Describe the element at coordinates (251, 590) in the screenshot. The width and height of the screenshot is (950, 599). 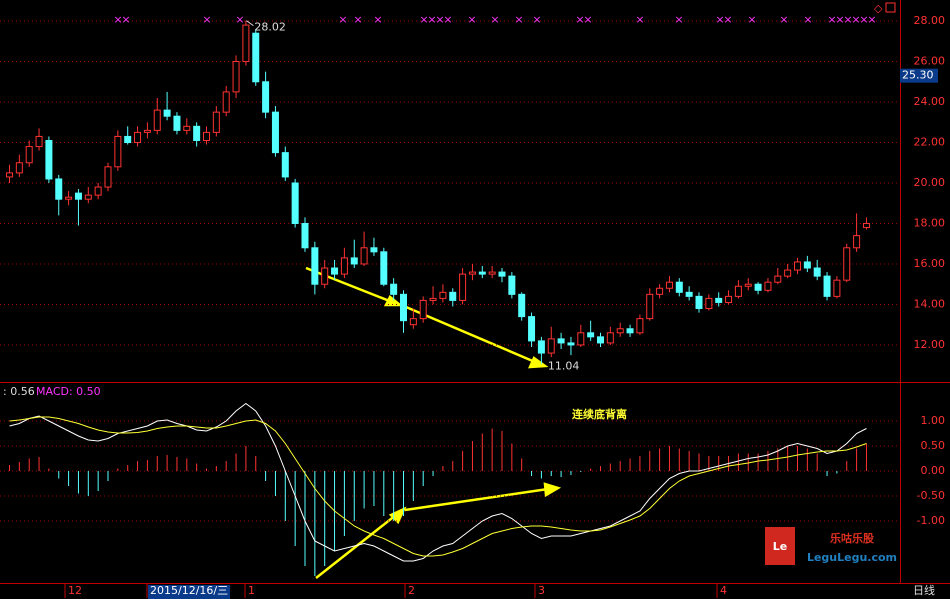
I see `x-tick-label: 1` at that location.